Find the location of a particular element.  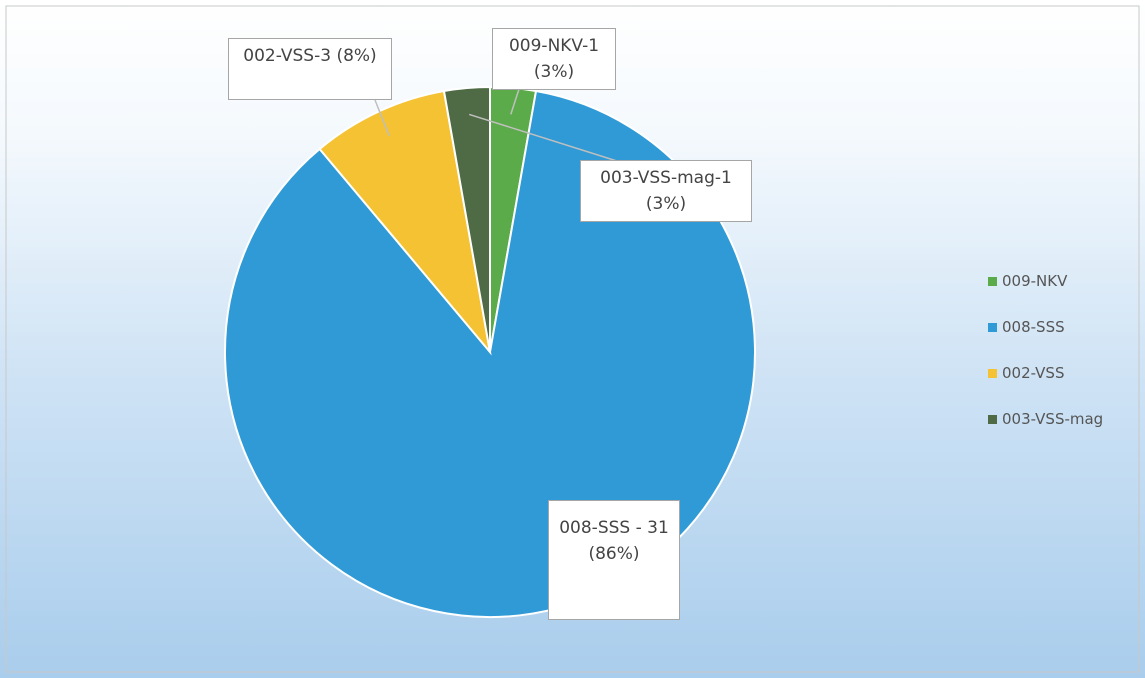

data-label: 002-VSS-3 (8%) is located at coordinates (310, 69).